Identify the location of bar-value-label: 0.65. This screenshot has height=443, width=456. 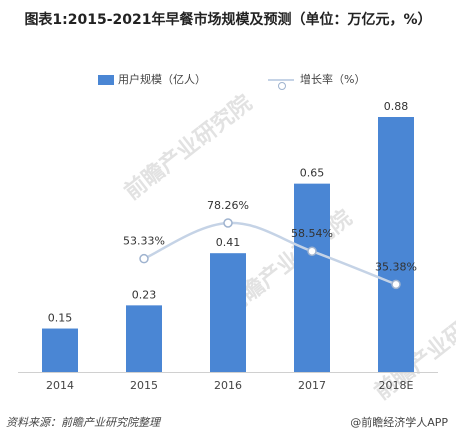
(312, 173).